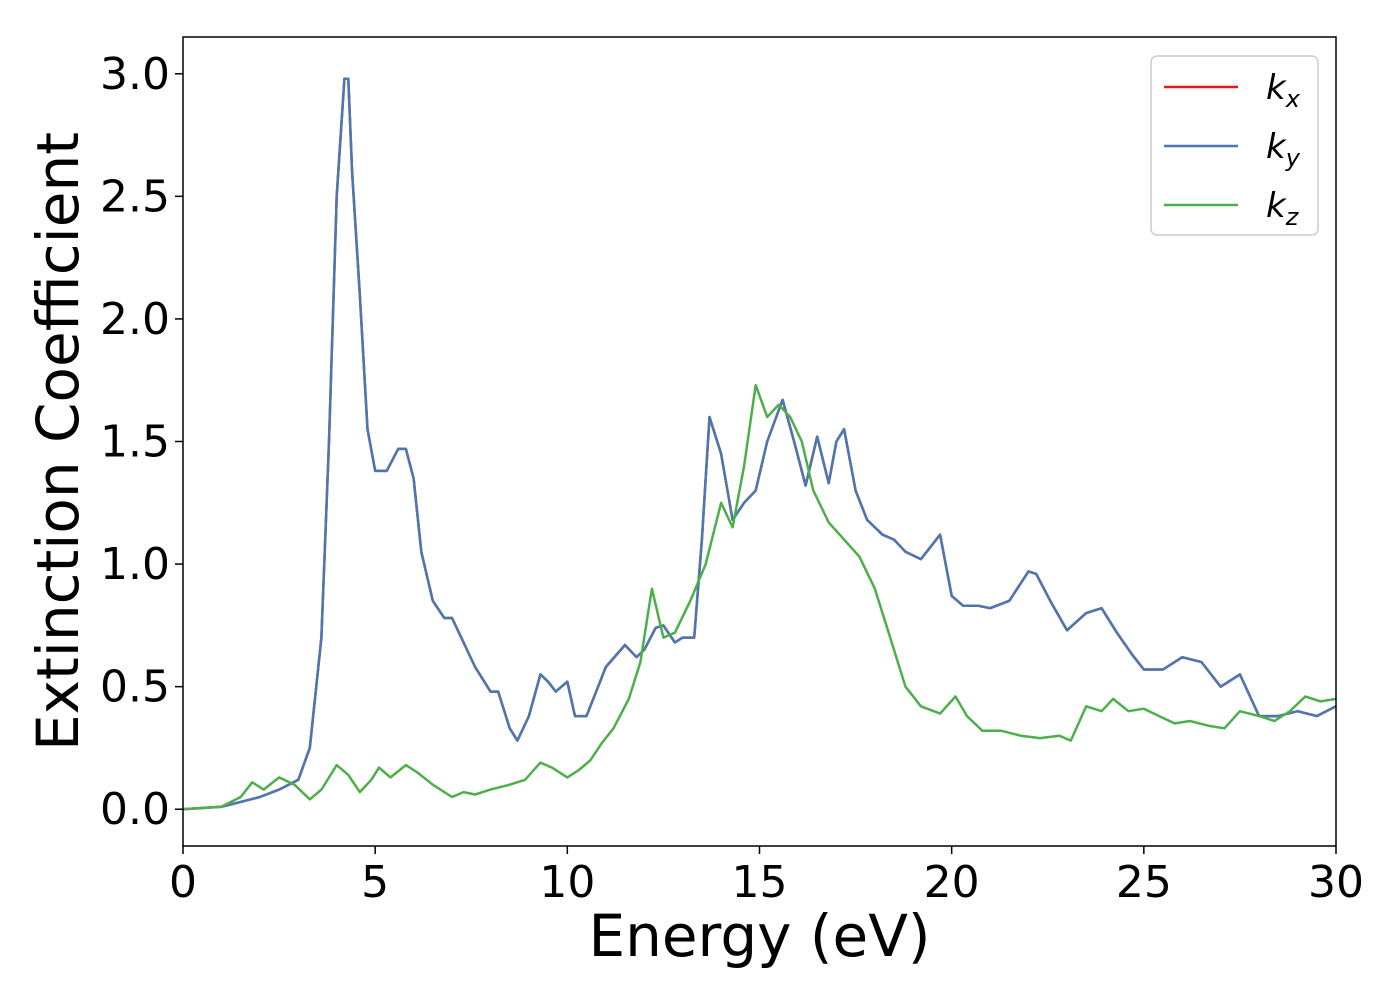 This screenshot has height=1000, width=1400. Describe the element at coordinates (760, 882) in the screenshot. I see `x-tick-label: 15` at that location.